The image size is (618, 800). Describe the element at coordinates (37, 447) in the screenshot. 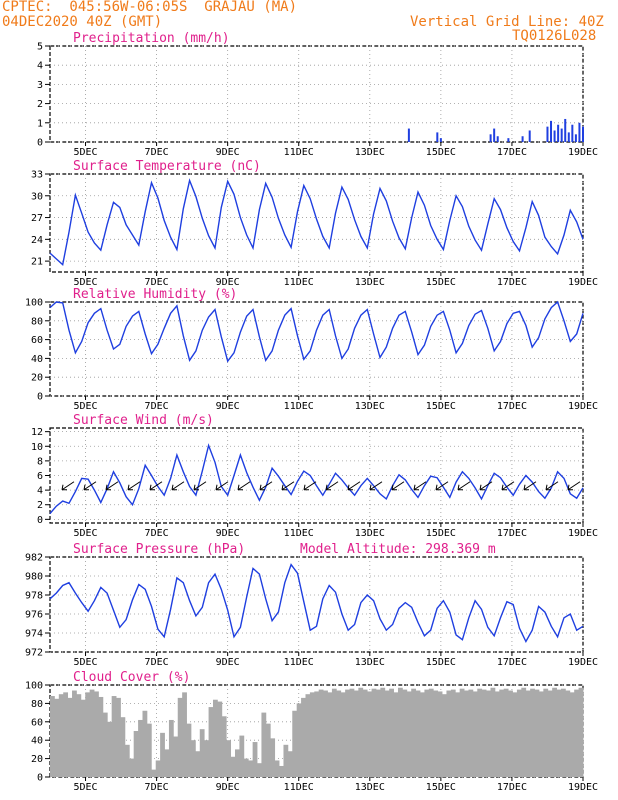

I see `wind-ytick-label: 10` at that location.